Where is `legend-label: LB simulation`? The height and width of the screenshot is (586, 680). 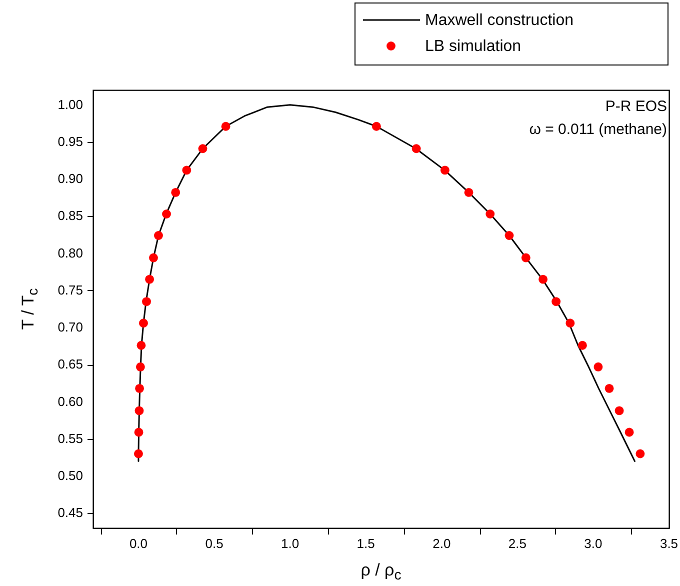
legend-label: LB simulation is located at coordinates (473, 46).